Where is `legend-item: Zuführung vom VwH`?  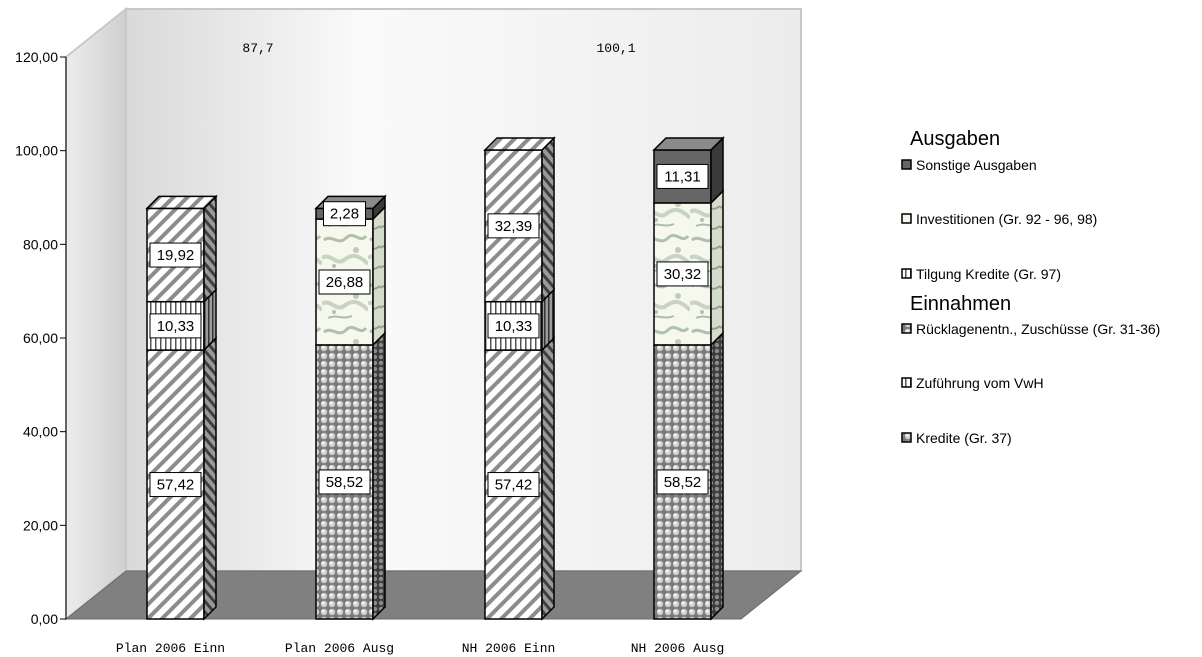
legend-item: Zuführung vom VwH is located at coordinates (972, 383).